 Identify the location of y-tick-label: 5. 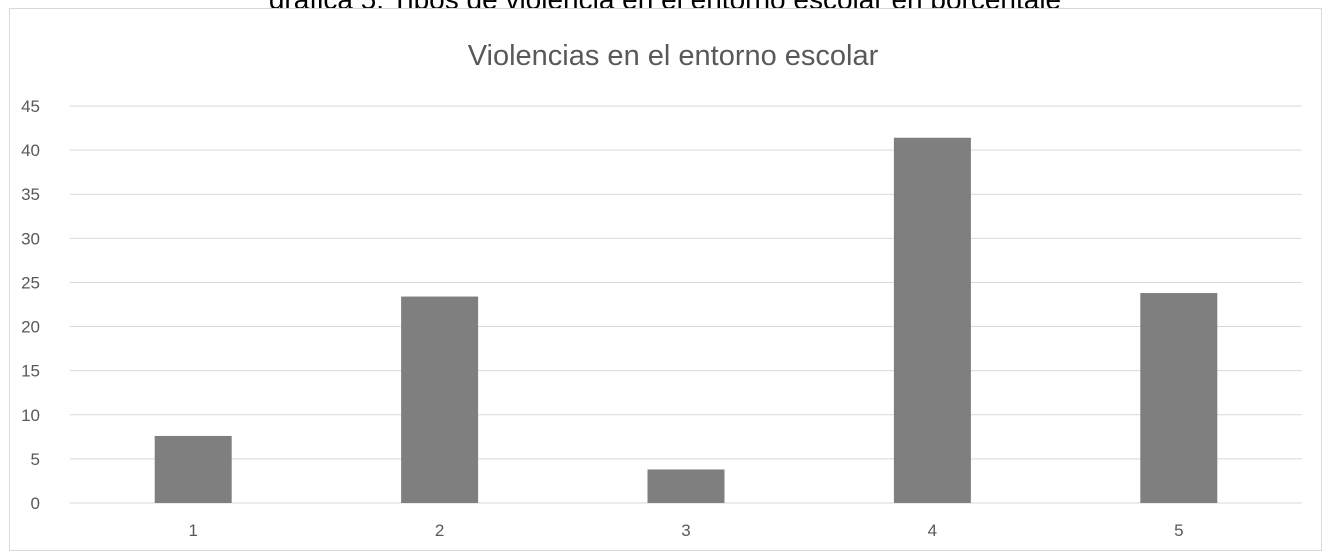
(35, 459).